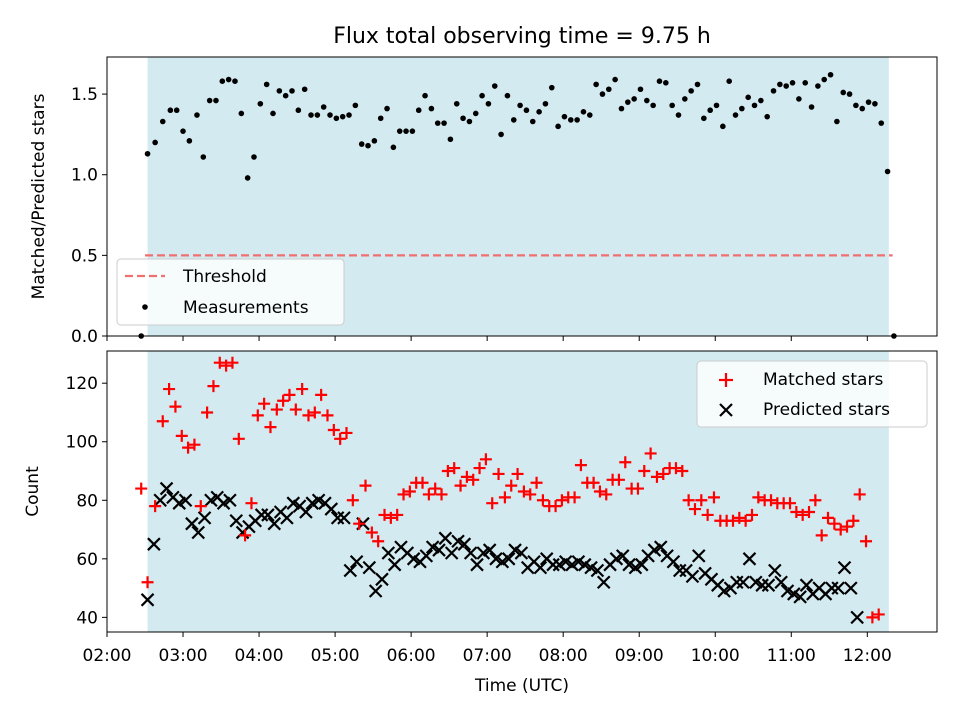 The image size is (960, 720). I want to click on y-tick-label: 120, so click(82, 384).